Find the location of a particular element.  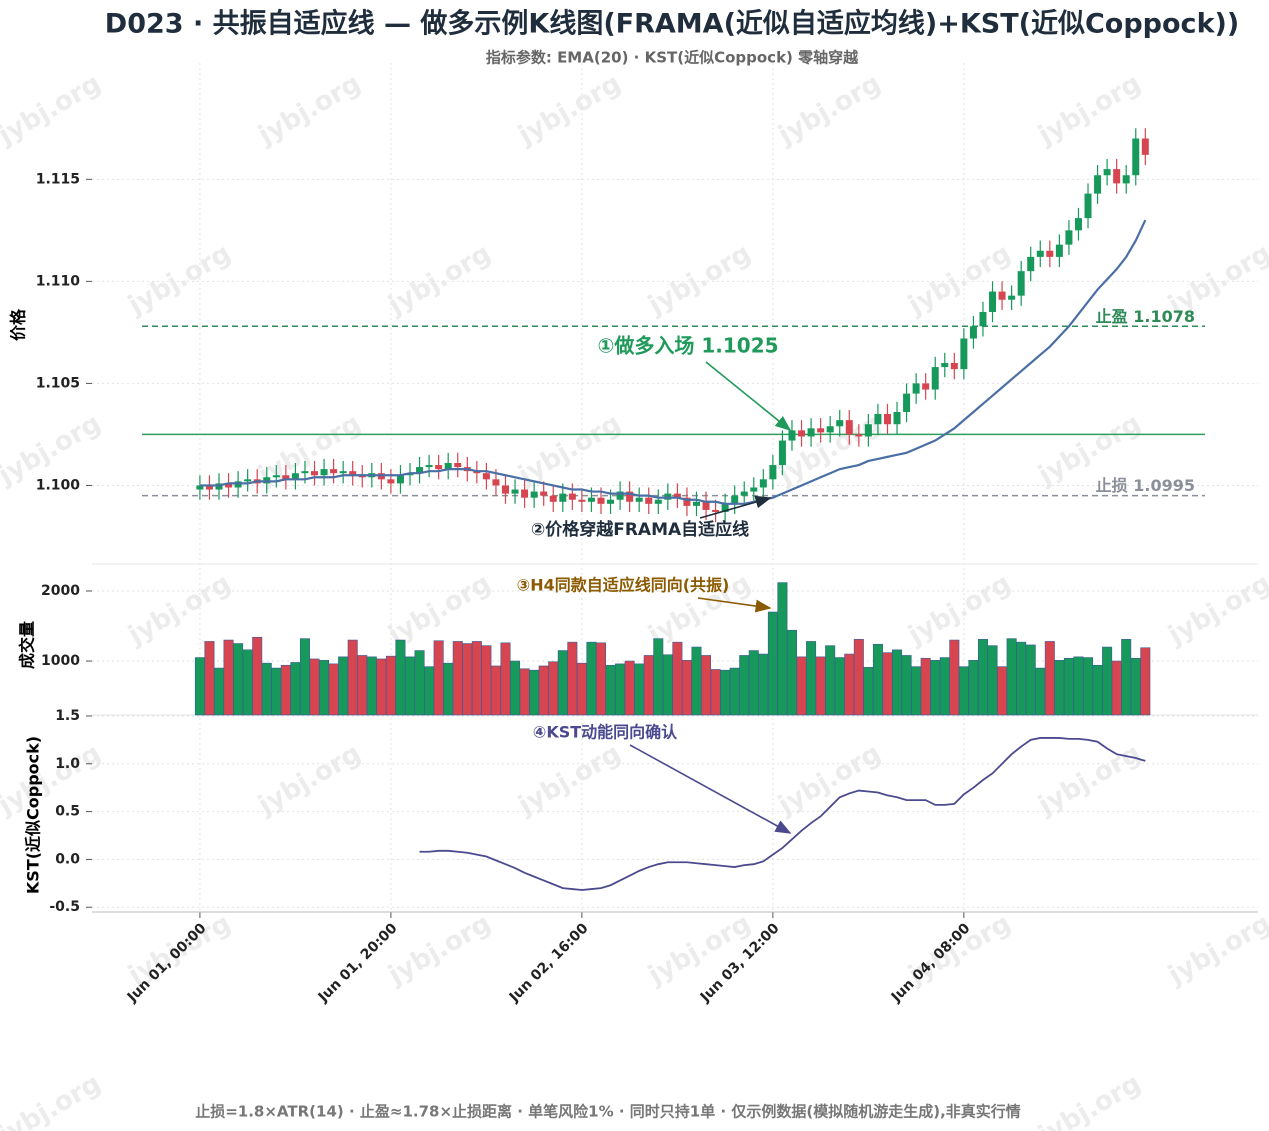

chart-subtitle: 指标参数: EMA(20) · KST(近似Coppock) 零轴穿越 is located at coordinates (672, 58).